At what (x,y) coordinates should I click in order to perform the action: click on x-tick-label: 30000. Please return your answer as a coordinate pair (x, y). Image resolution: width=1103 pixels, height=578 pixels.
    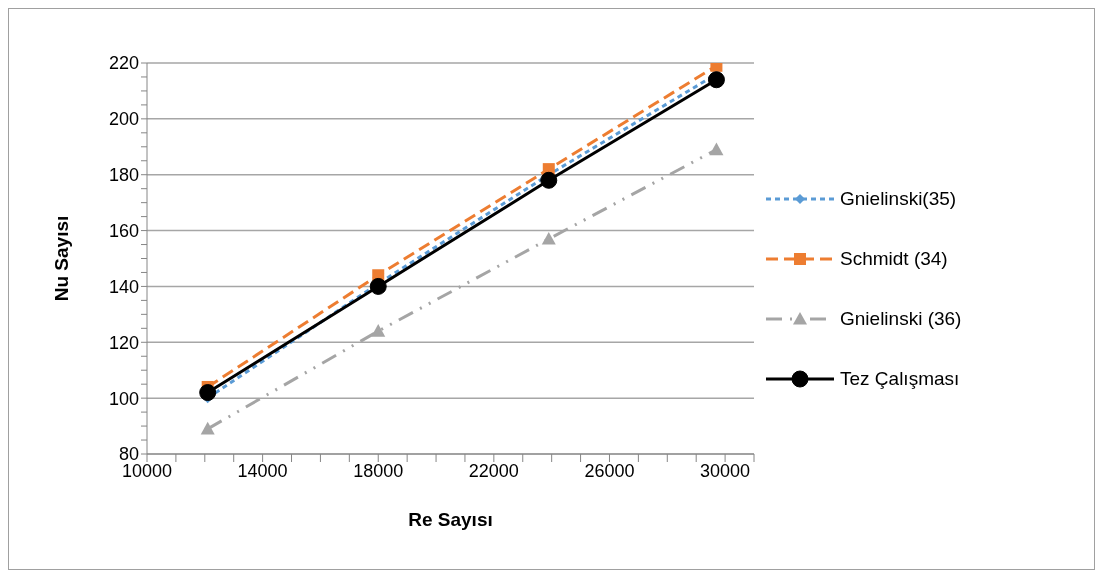
    Looking at the image, I should click on (725, 470).